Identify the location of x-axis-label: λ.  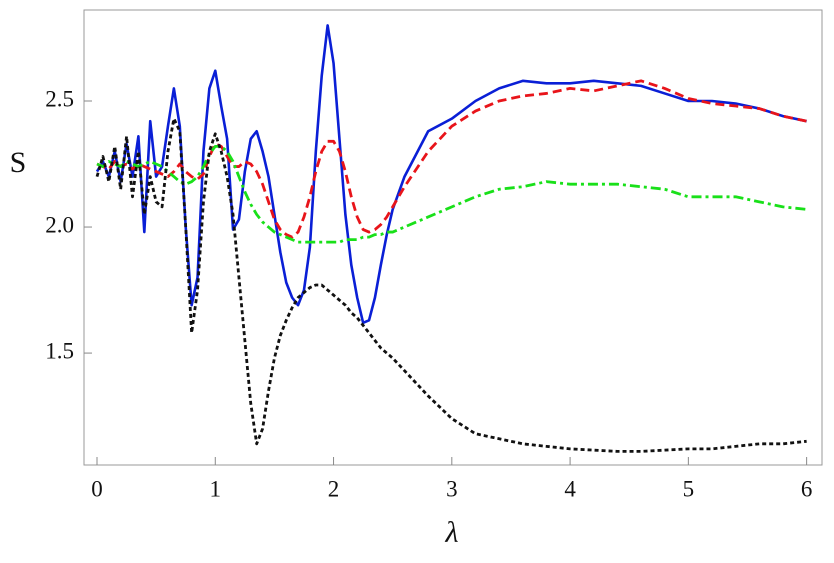
(452, 532).